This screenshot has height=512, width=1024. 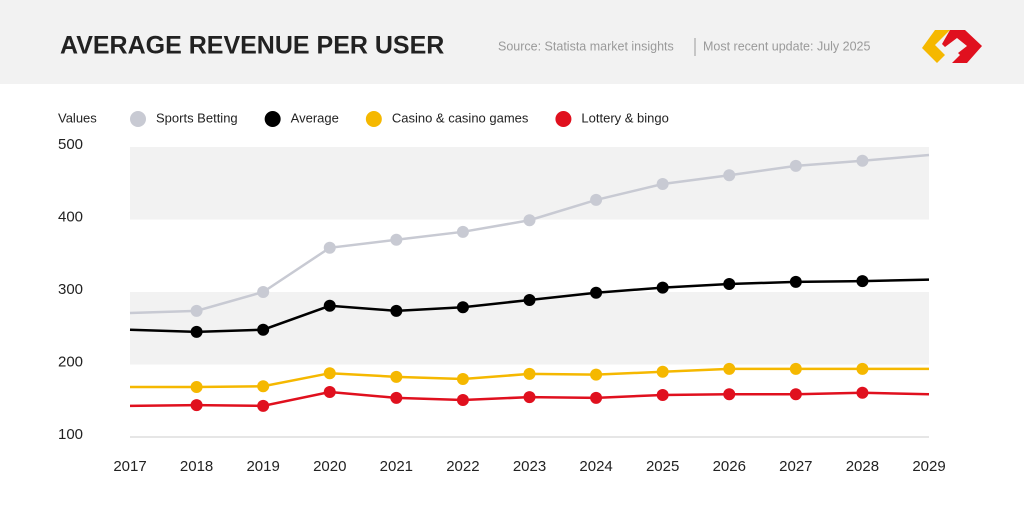 What do you see at coordinates (70, 216) in the screenshot?
I see `y-tick-label: 400` at bounding box center [70, 216].